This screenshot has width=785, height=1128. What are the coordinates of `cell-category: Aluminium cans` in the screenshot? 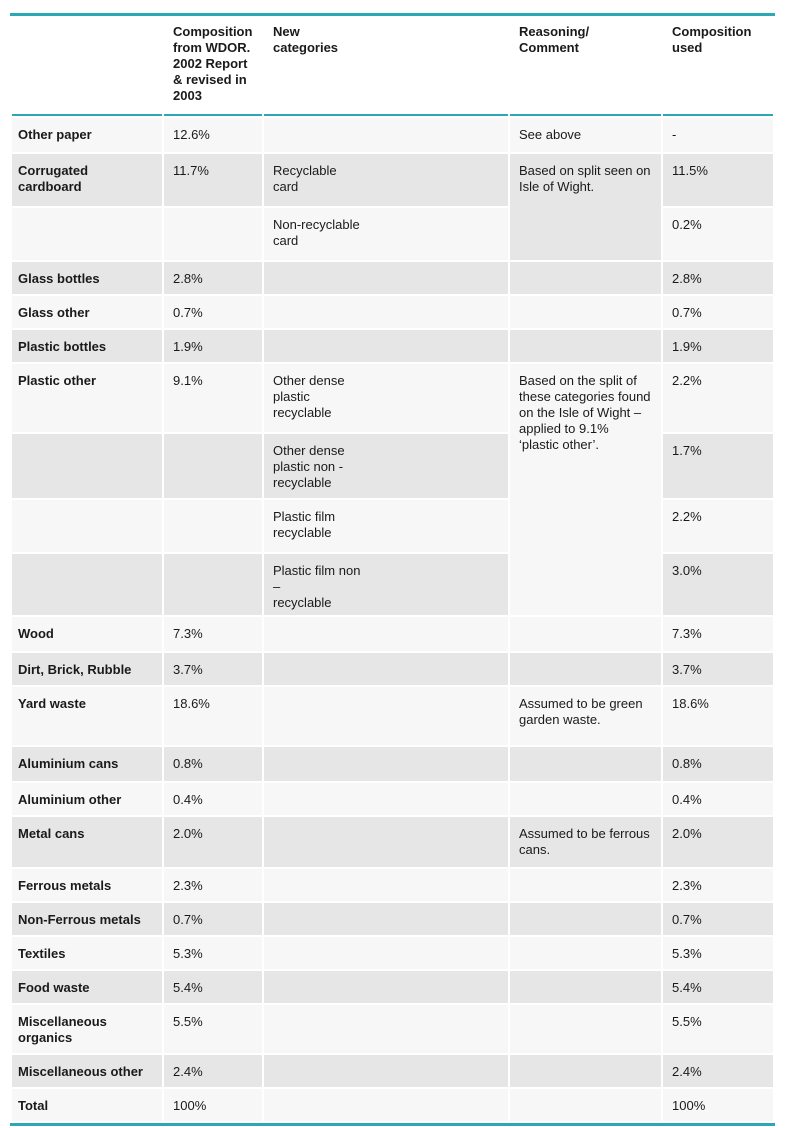 It's located at (87, 764).